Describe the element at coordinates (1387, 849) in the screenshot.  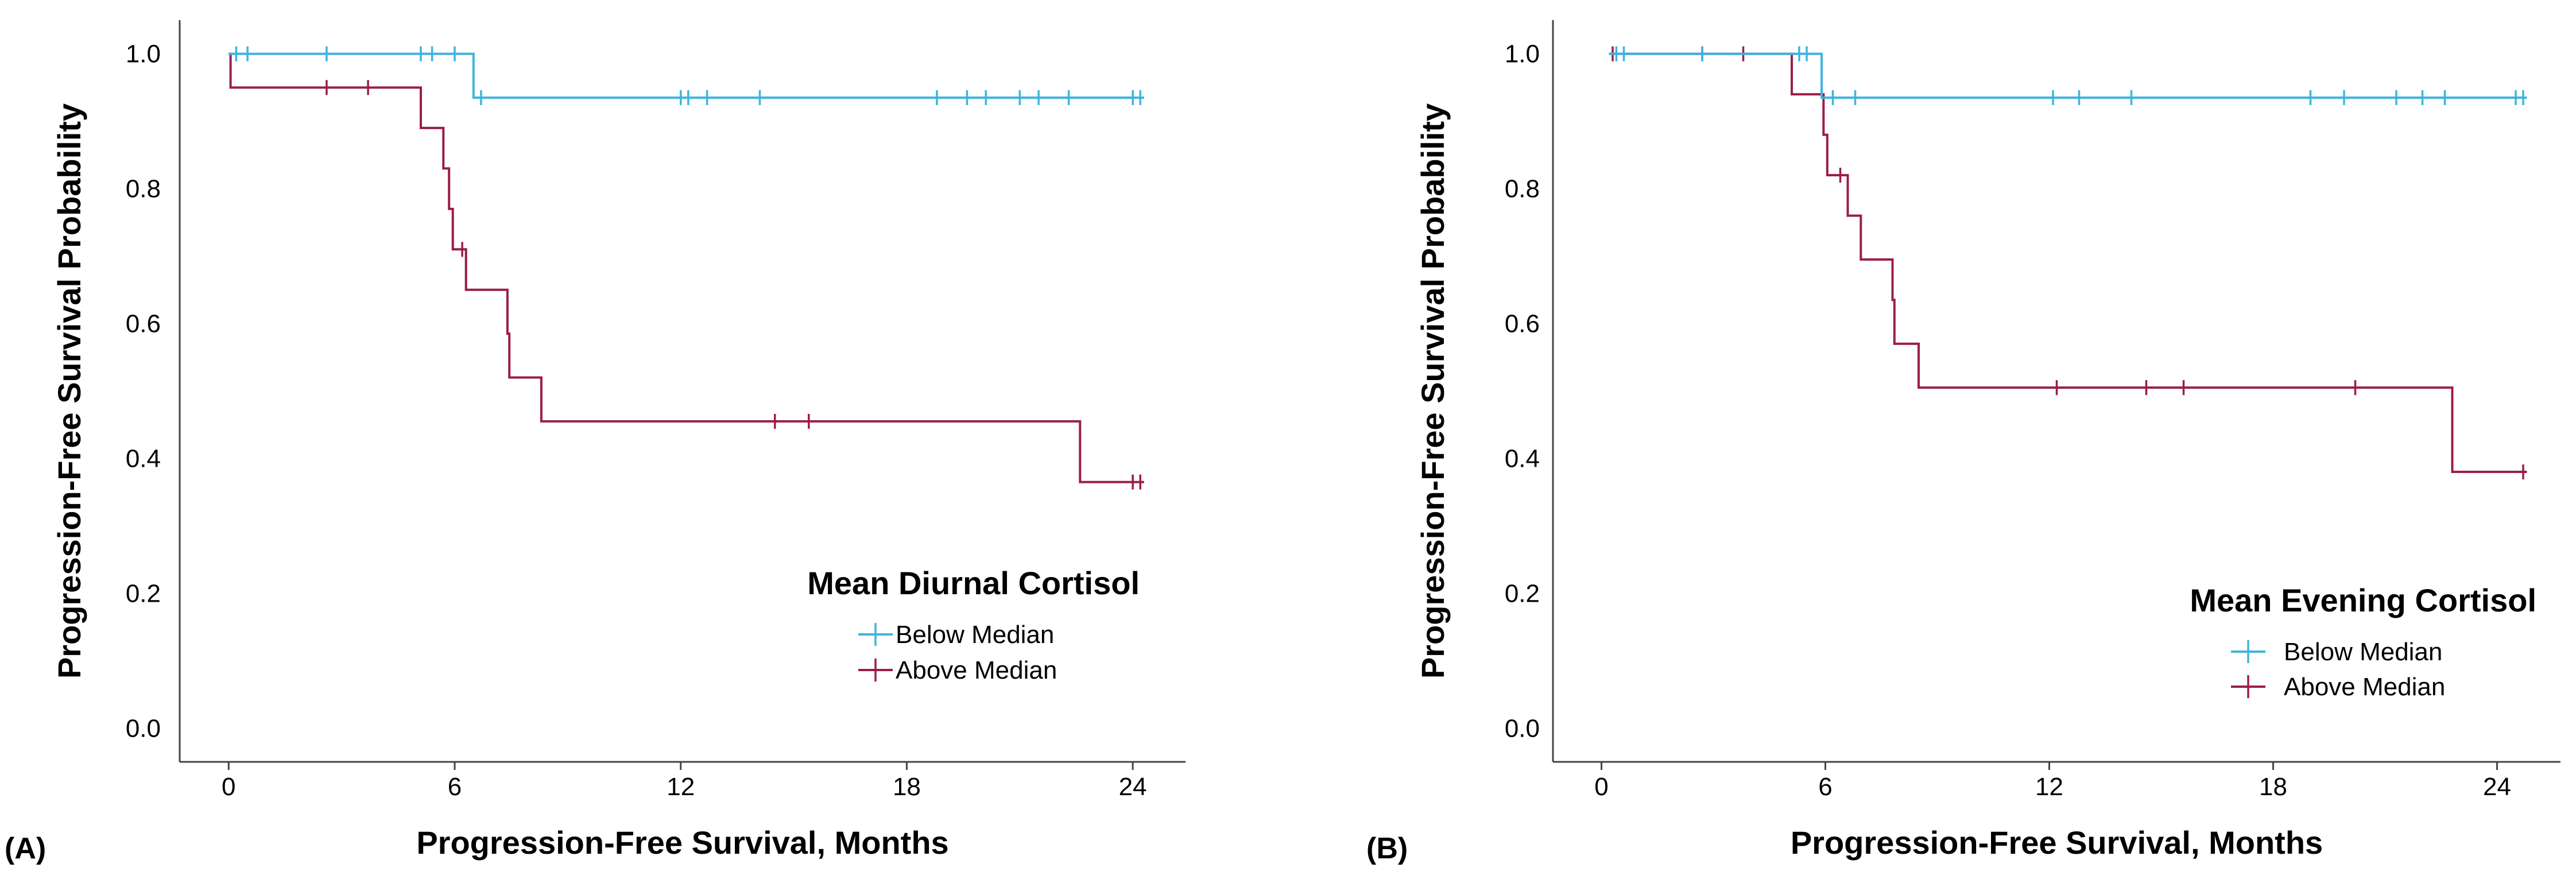
I see `panel-label: (B)` at that location.